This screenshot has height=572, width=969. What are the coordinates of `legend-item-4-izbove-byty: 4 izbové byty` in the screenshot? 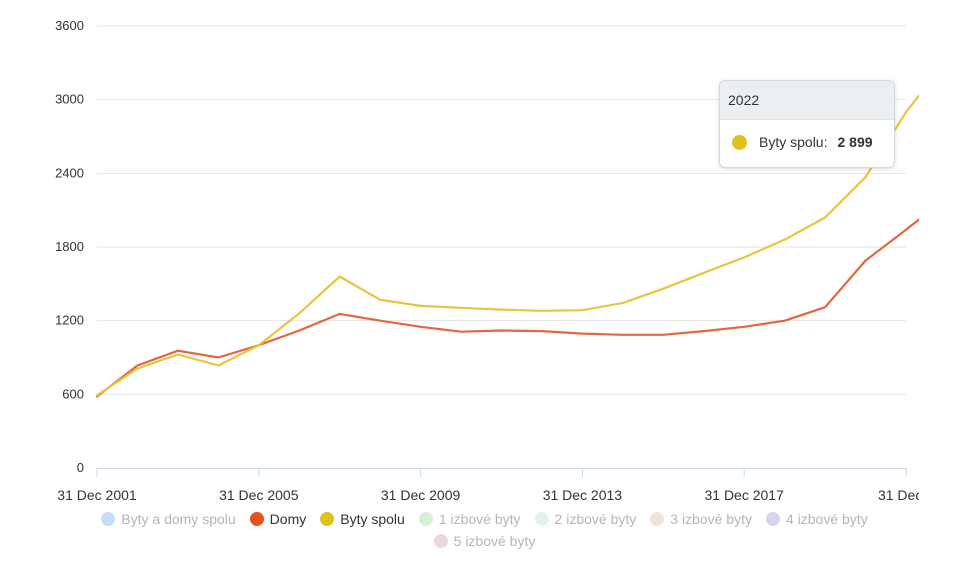 It's located at (816, 519).